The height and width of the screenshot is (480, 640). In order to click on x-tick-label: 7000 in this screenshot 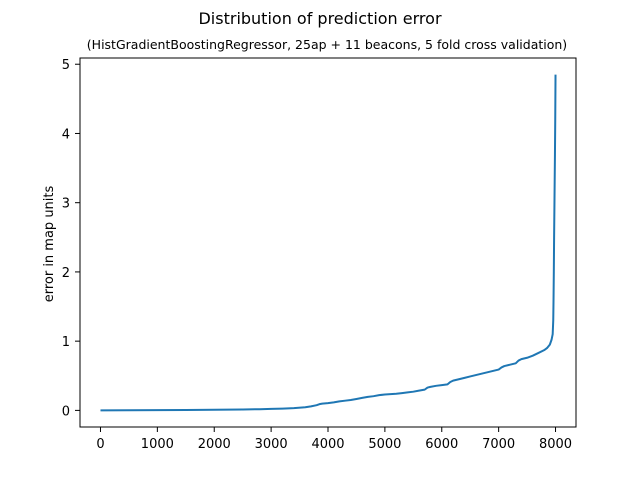, I will do `click(498, 444)`.